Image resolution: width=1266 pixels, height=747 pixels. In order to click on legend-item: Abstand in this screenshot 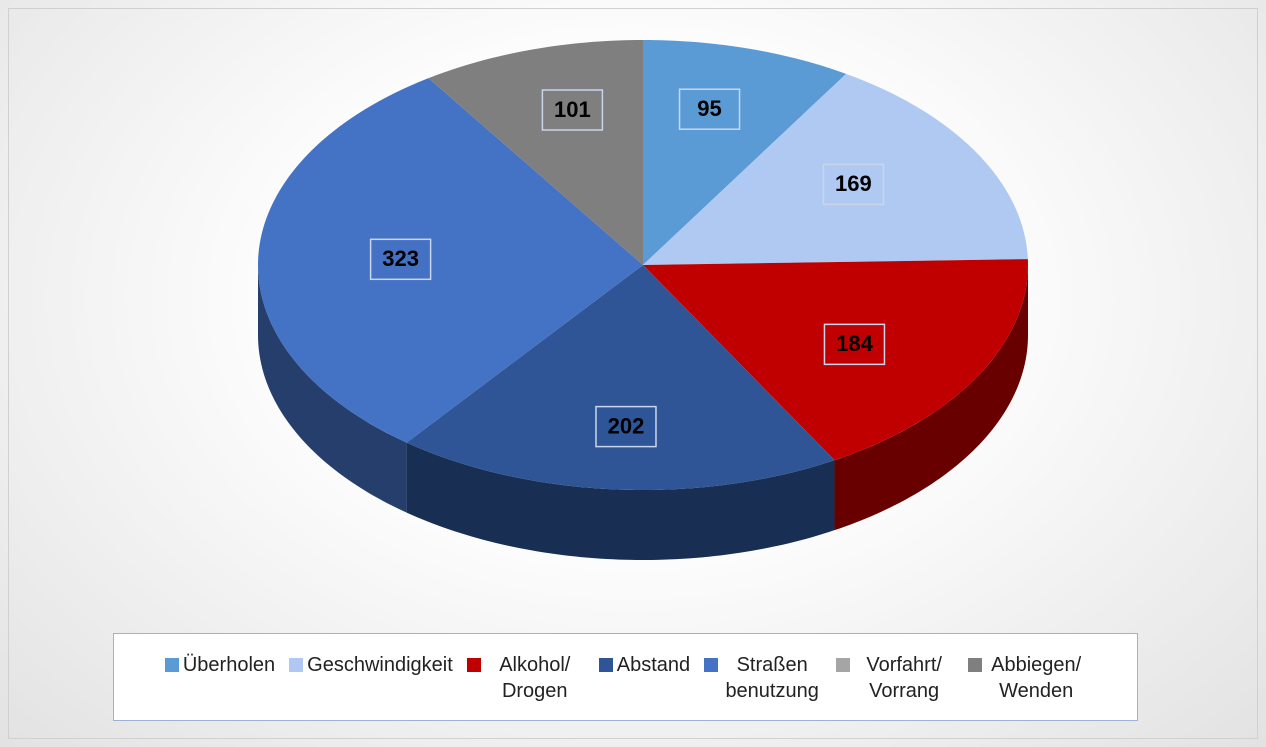, I will do `click(644, 665)`.